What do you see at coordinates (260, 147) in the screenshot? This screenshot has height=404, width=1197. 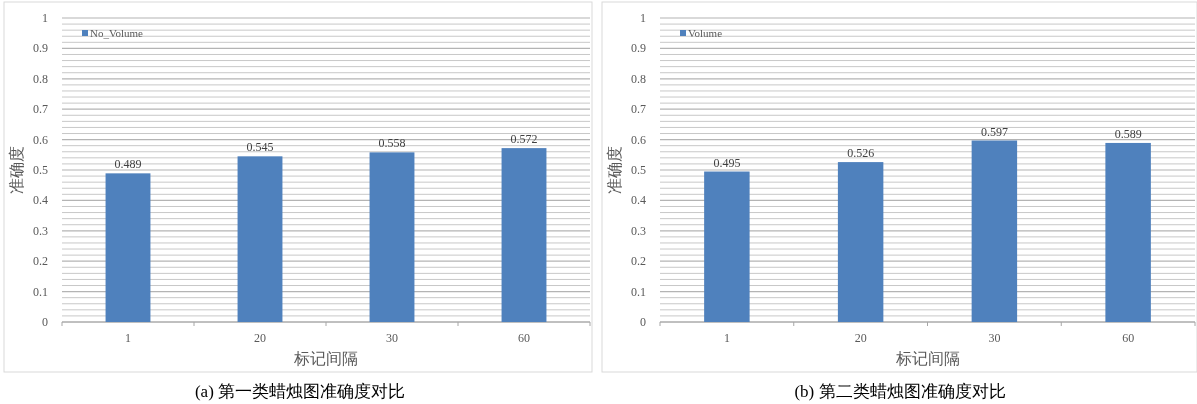 I see `data-label: 0.545` at bounding box center [260, 147].